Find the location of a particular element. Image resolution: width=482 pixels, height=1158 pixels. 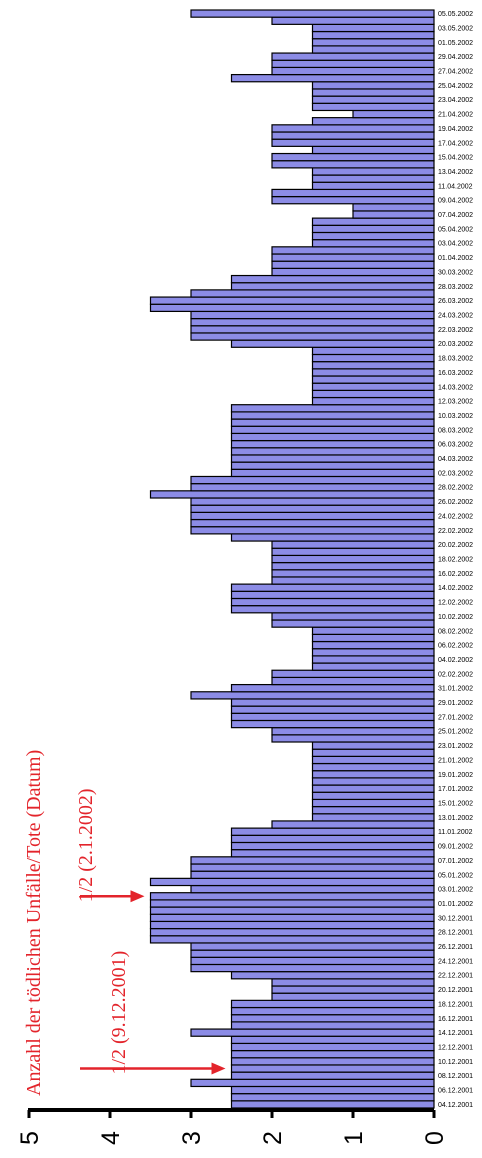

bar-30.01.2002 is located at coordinates (312, 695).